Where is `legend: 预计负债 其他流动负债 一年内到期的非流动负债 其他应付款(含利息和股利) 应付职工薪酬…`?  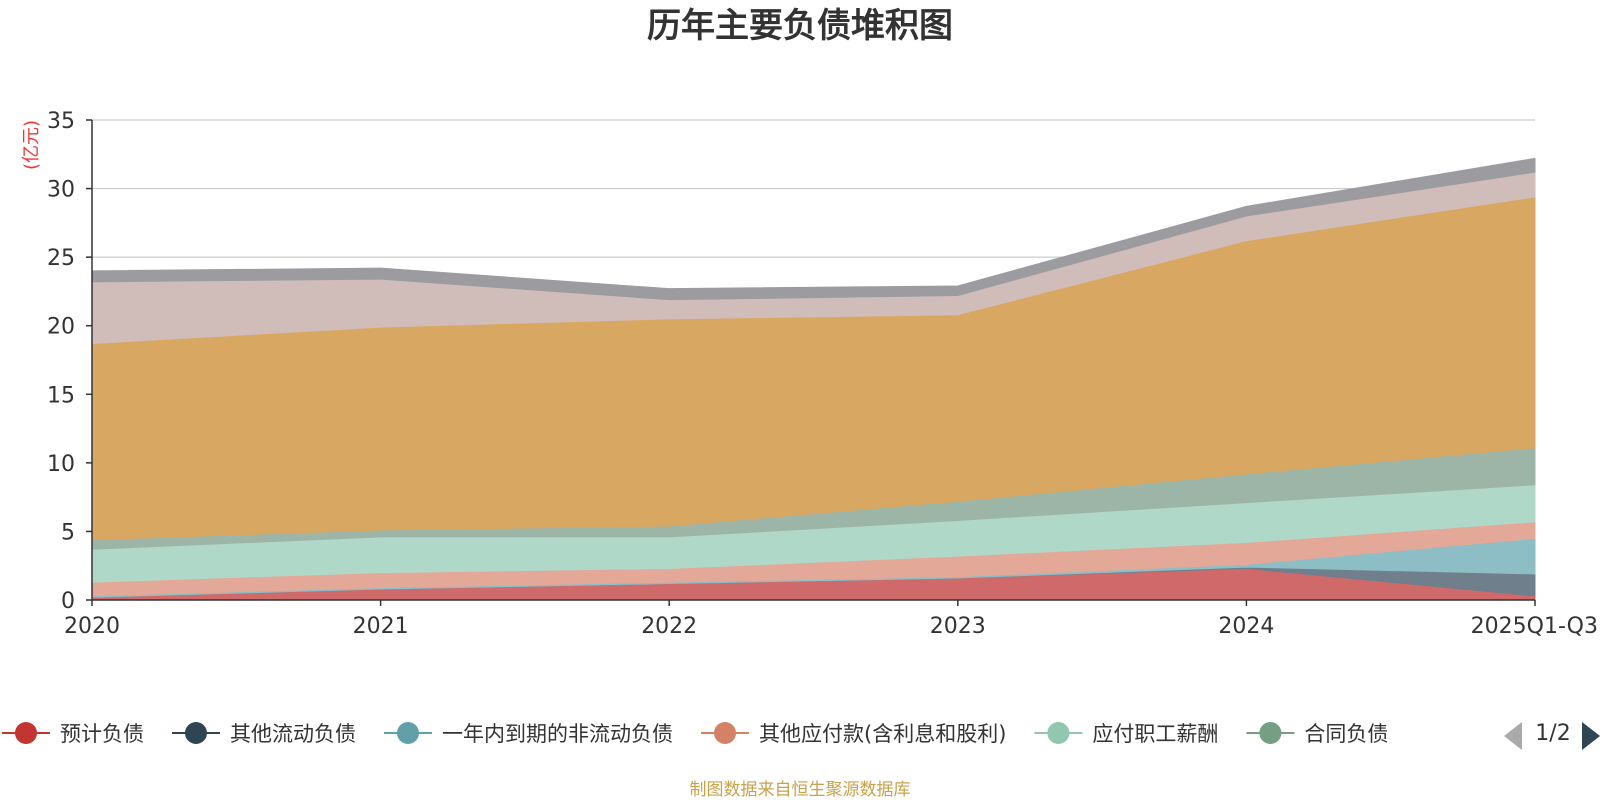 legend: 预计负债 其他流动负债 一年内到期的非流动负债 其他应付款(含利息和股利) 应付职工薪酬… is located at coordinates (801, 735).